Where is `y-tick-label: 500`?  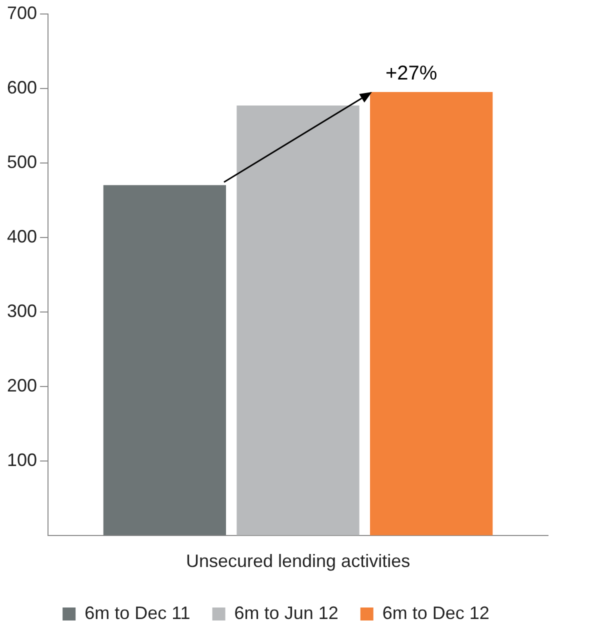
y-tick-label: 500 is located at coordinates (22, 162).